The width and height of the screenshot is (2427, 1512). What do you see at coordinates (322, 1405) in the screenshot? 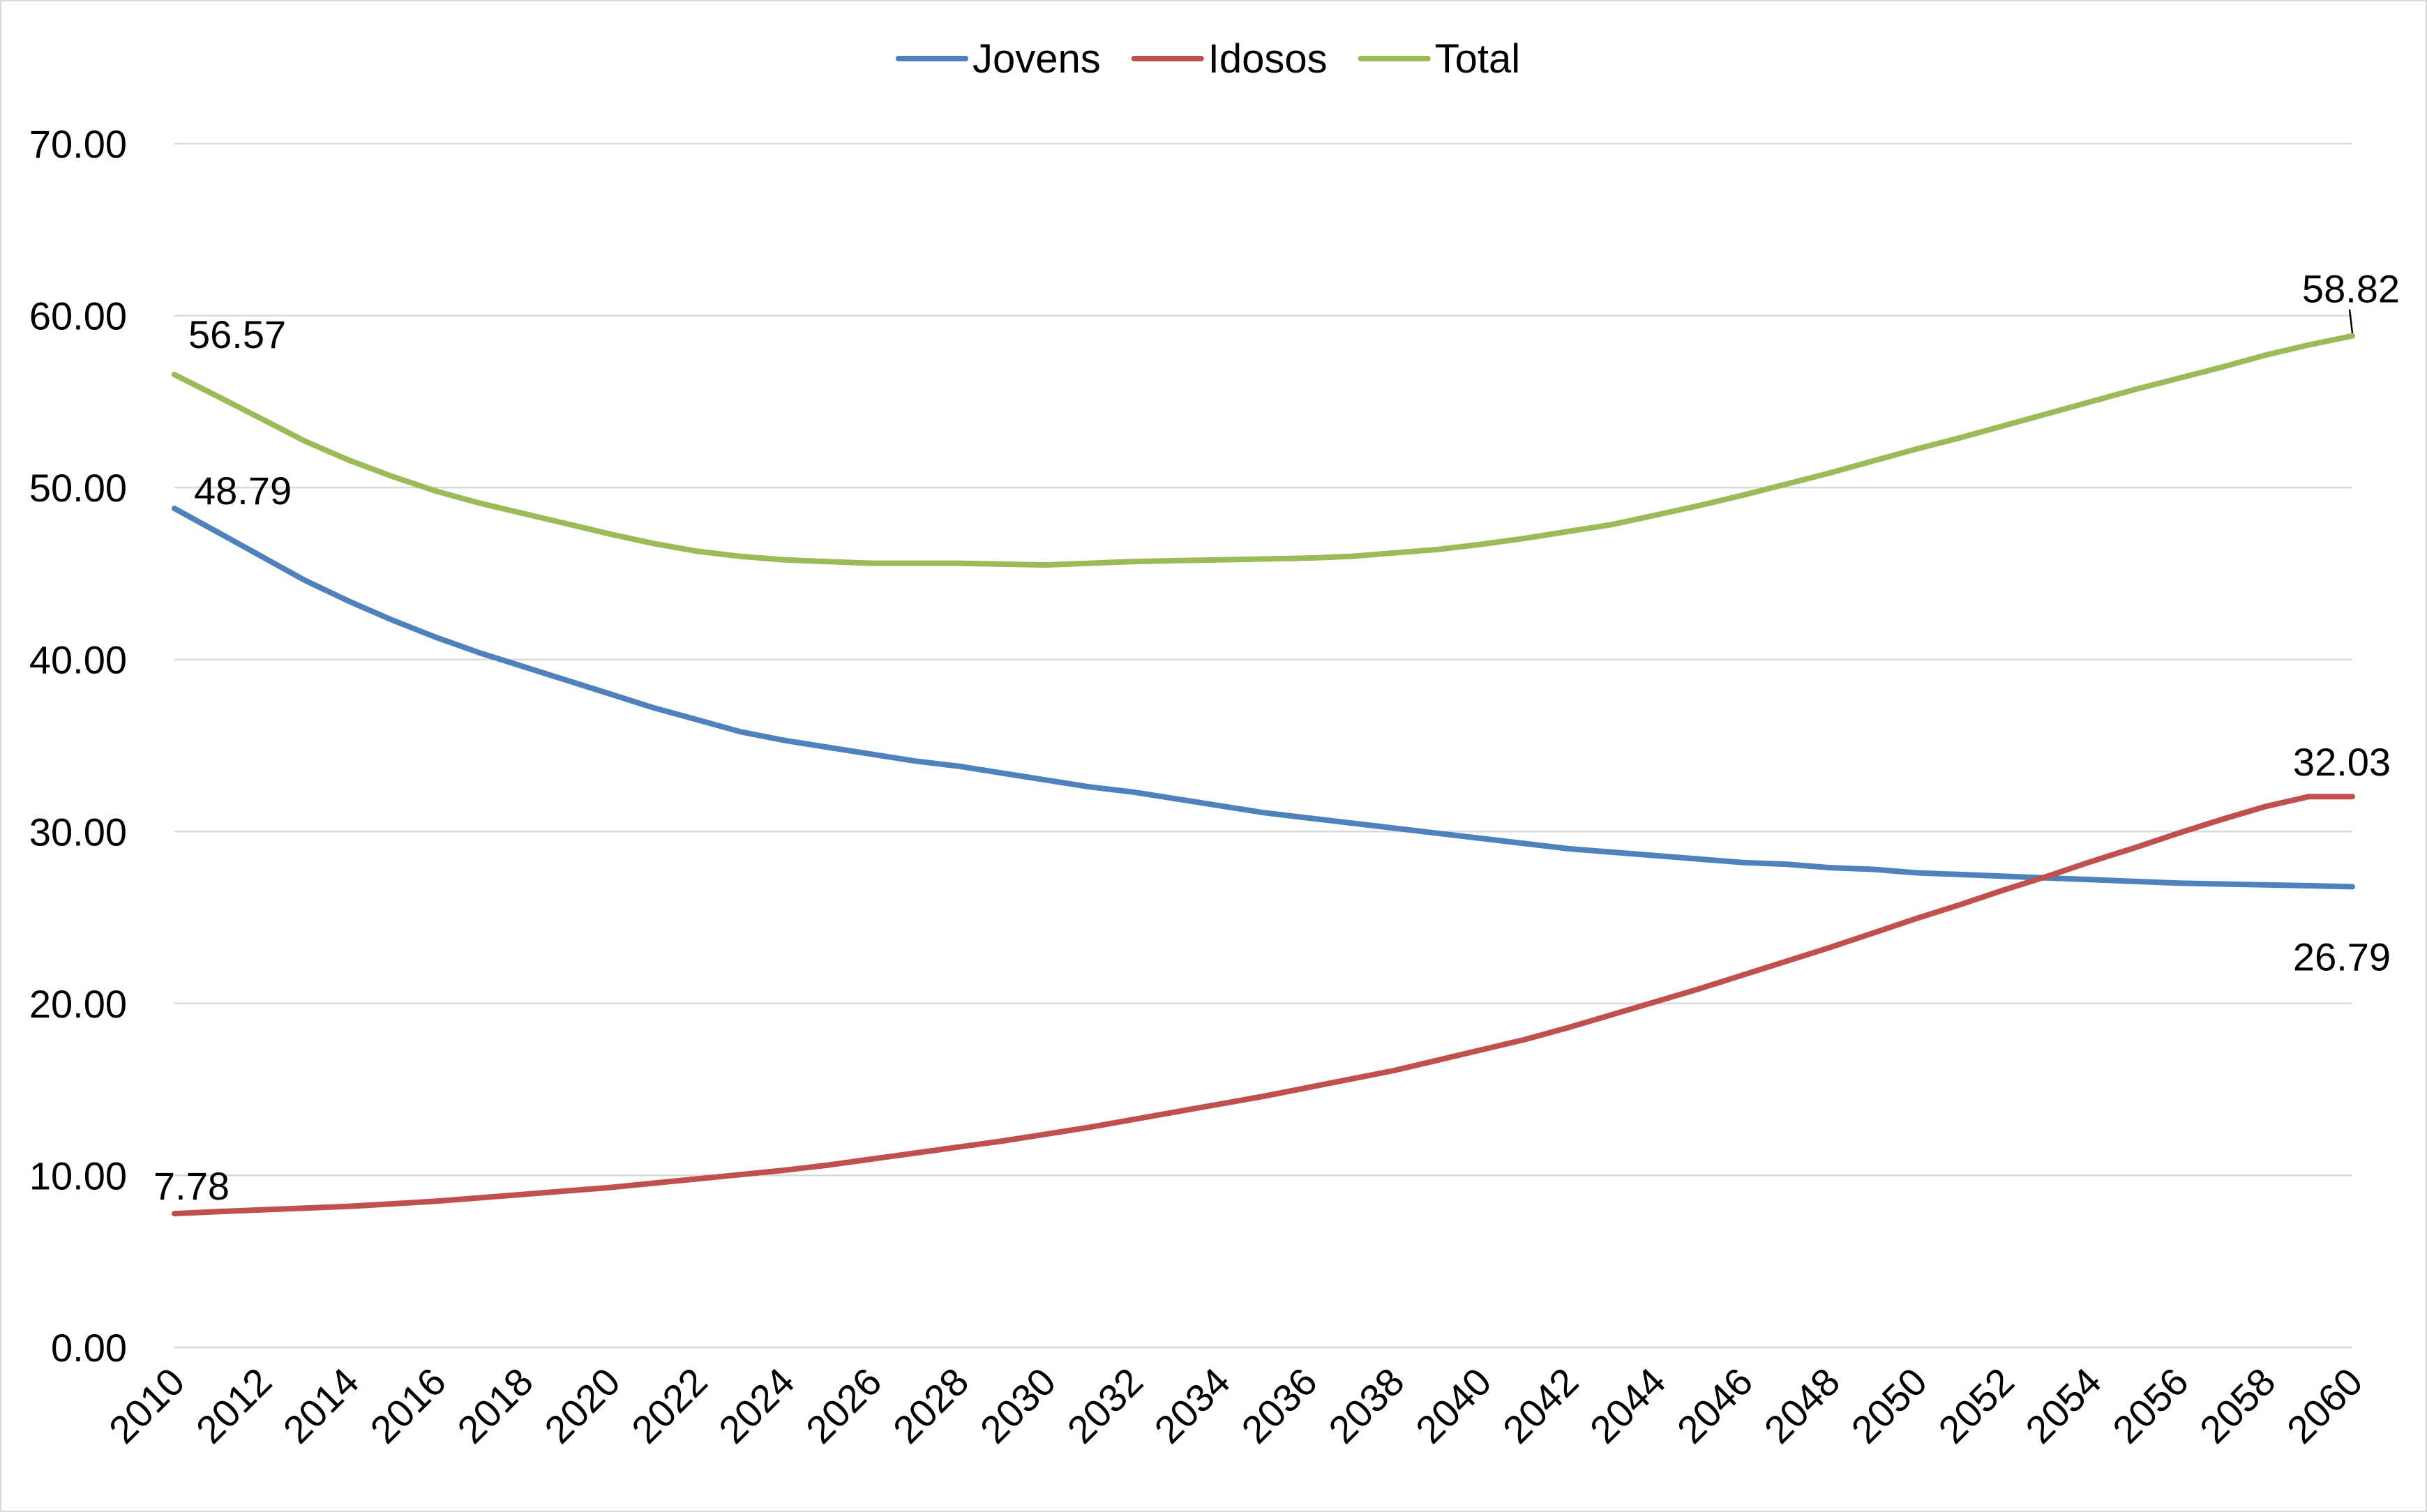
I see `x-tick-label: 2014` at bounding box center [322, 1405].